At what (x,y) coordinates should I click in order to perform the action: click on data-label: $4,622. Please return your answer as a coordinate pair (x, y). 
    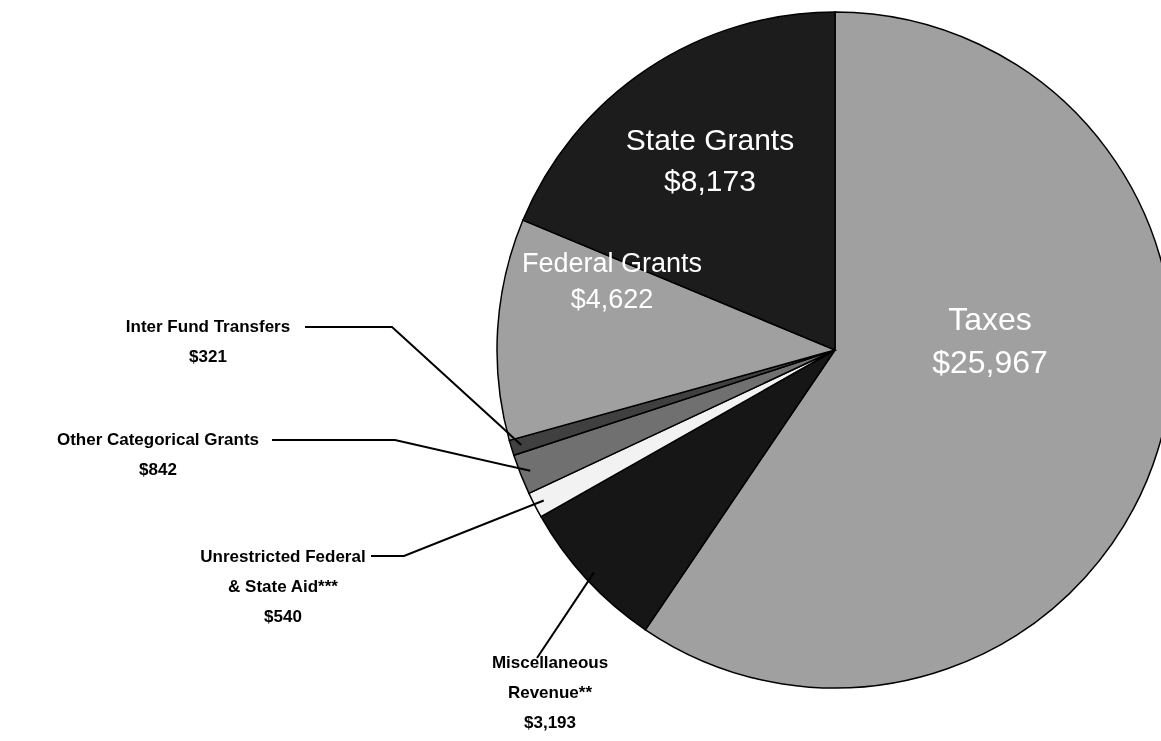
    Looking at the image, I should click on (612, 299).